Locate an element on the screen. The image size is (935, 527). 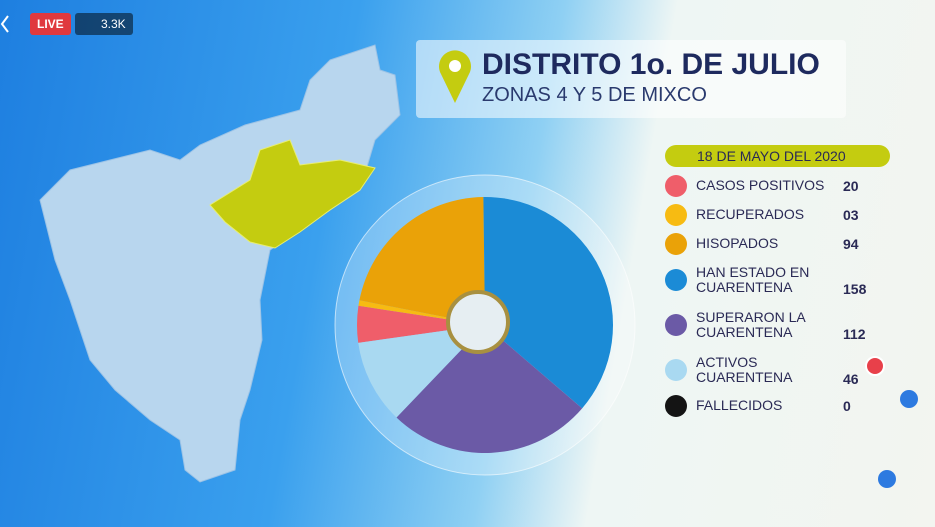
date: 18 DE MAYO DEL 2020 is located at coordinates (771, 156).